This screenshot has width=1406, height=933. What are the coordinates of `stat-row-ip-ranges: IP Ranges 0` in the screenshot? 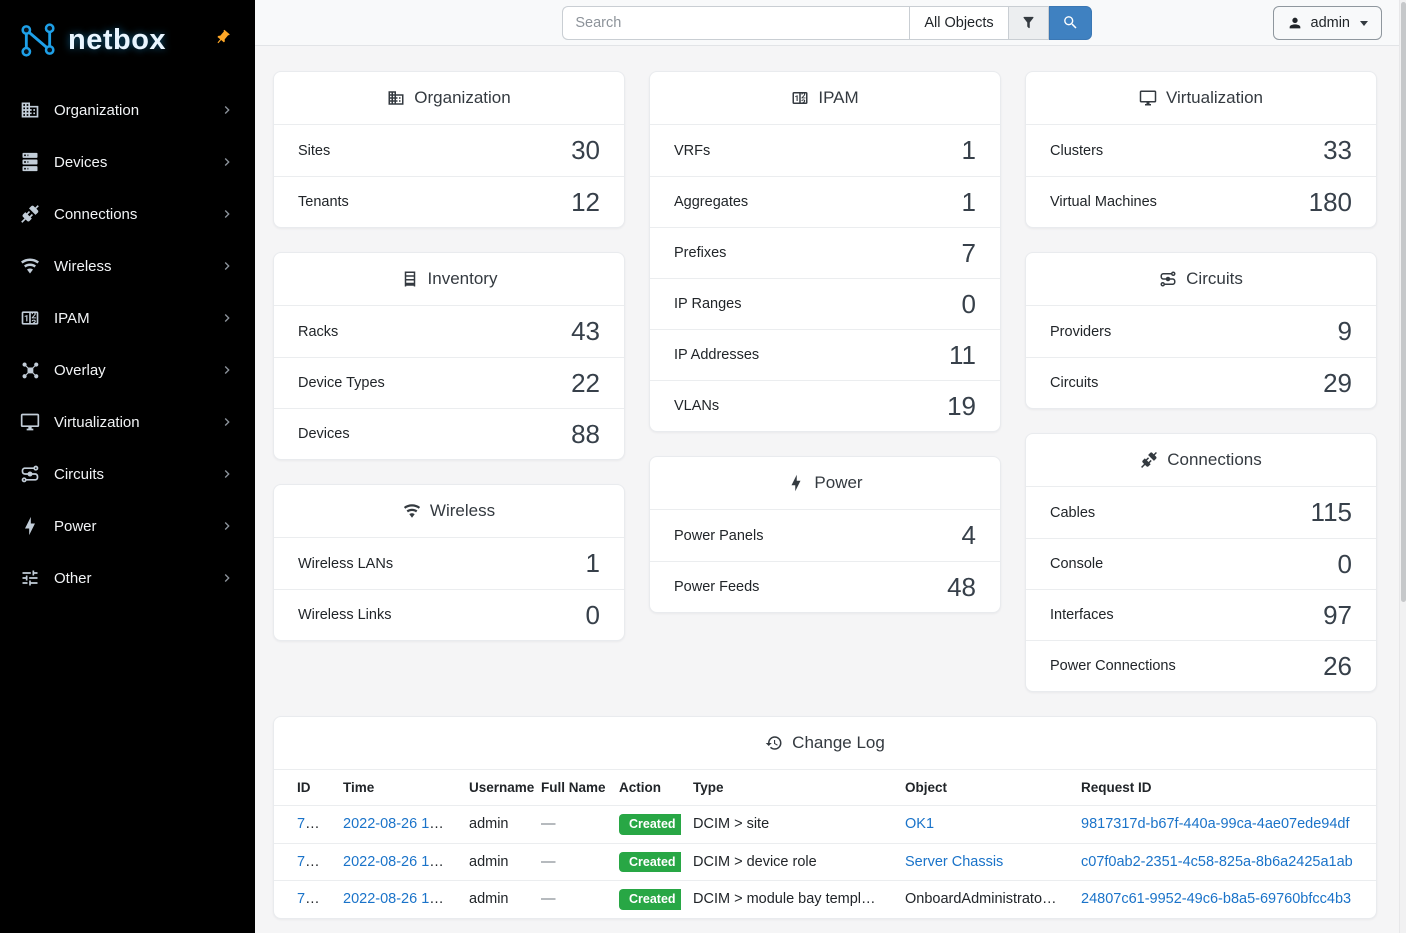 It's located at (825, 303).